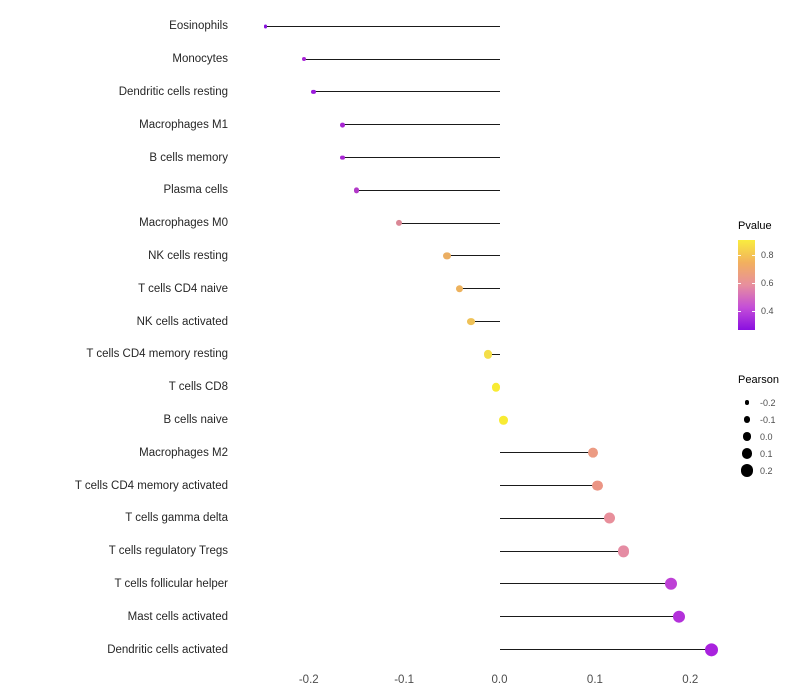 Image resolution: width=800 pixels, height=700 pixels. I want to click on chart-row: T cells CD4 naive, so click(369, 288).